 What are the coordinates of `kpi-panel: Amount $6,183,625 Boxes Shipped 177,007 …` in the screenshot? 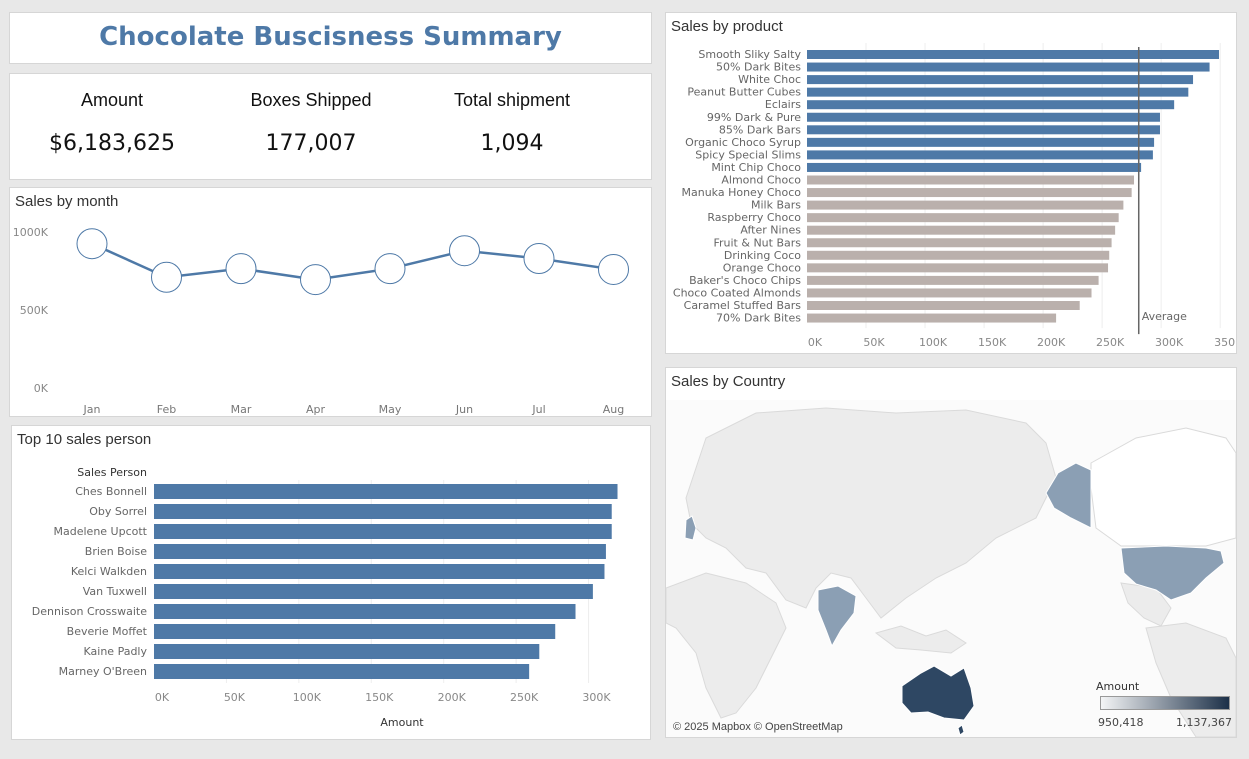 It's located at (330, 126).